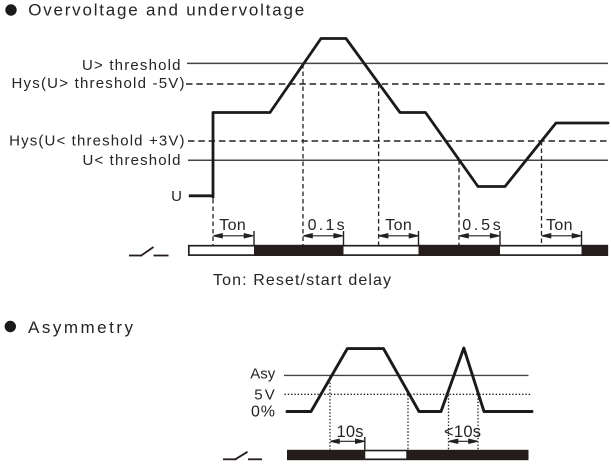 This screenshot has height=464, width=611. I want to click on svg-text: Ton: Reset/start delay, so click(302, 280).